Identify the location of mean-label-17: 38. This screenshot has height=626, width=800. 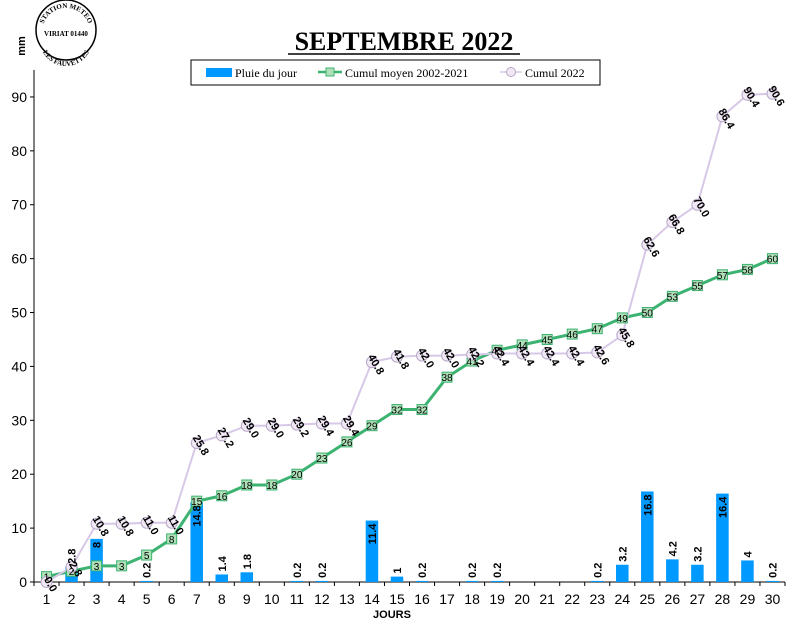
(447, 378).